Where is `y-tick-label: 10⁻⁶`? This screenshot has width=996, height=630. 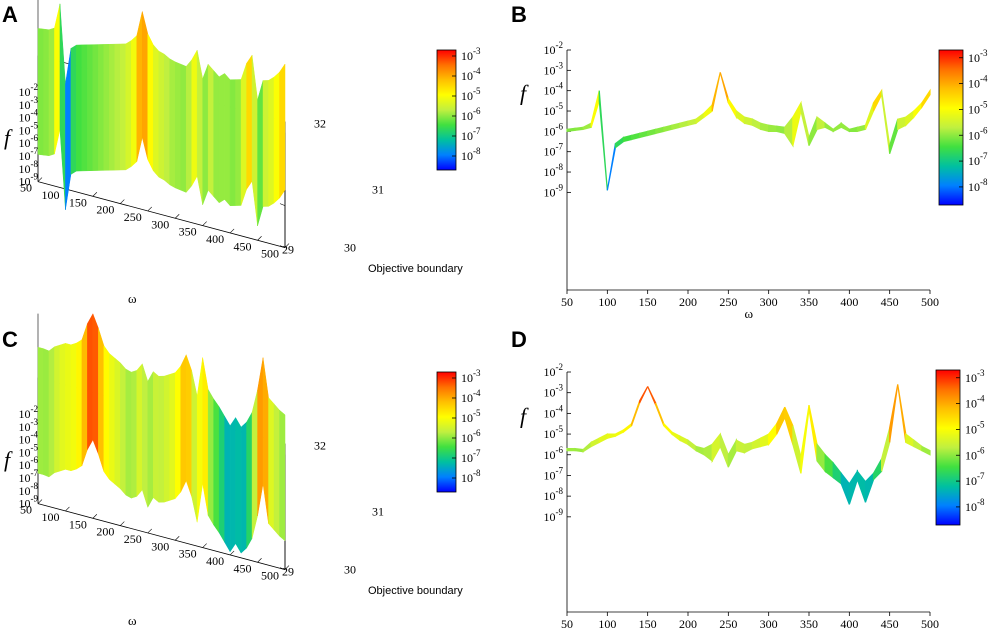
y-tick-label: 10⁻⁶ is located at coordinates (554, 453).